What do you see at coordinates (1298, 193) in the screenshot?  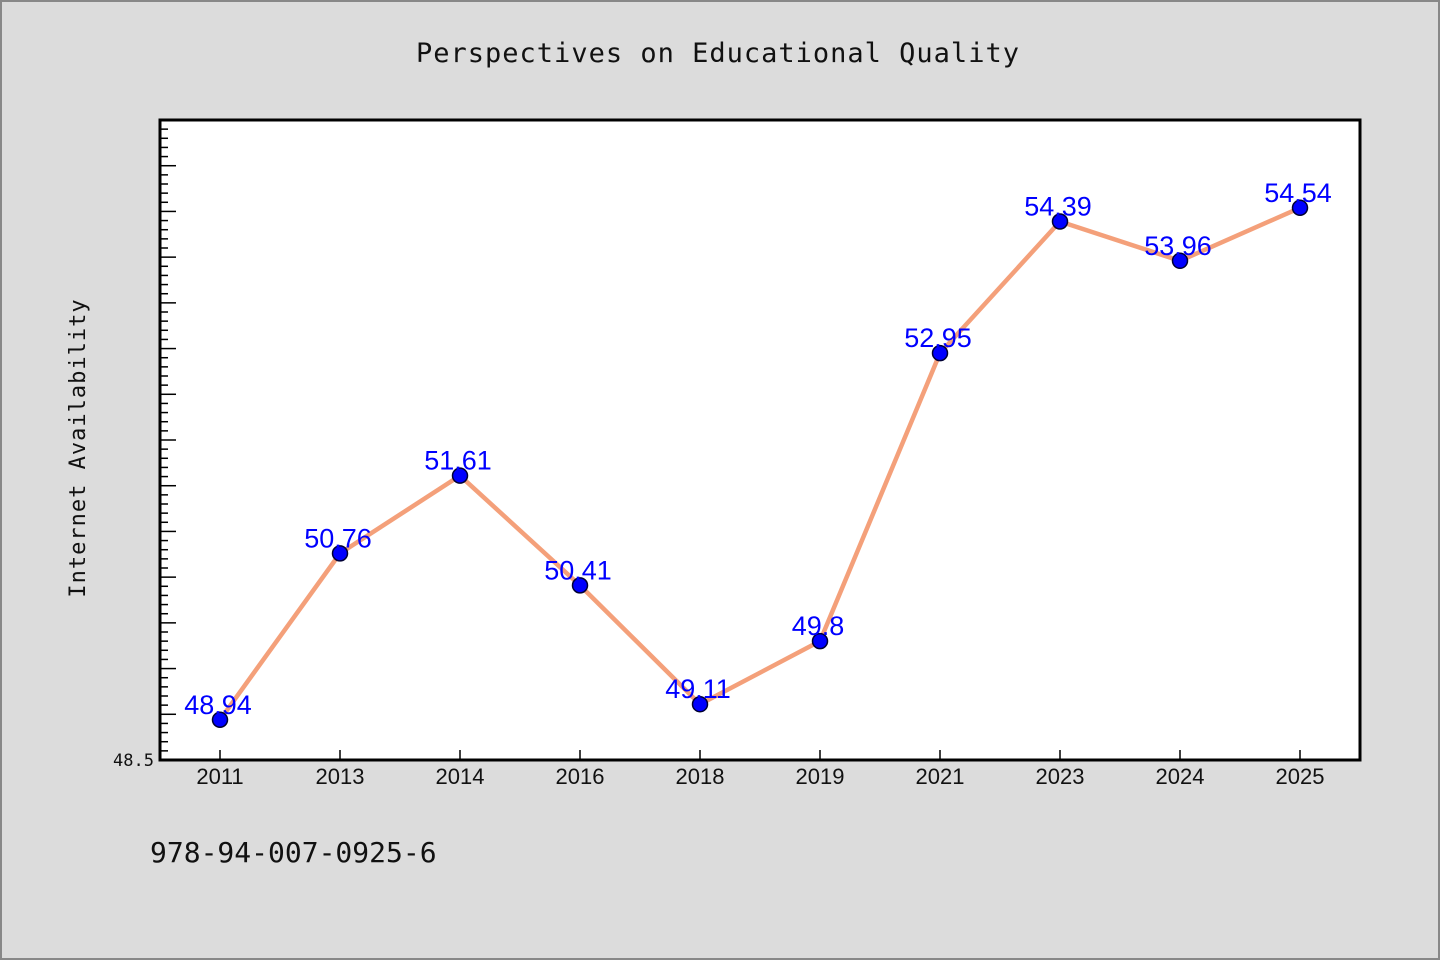 I see `data-label: 54.54` at bounding box center [1298, 193].